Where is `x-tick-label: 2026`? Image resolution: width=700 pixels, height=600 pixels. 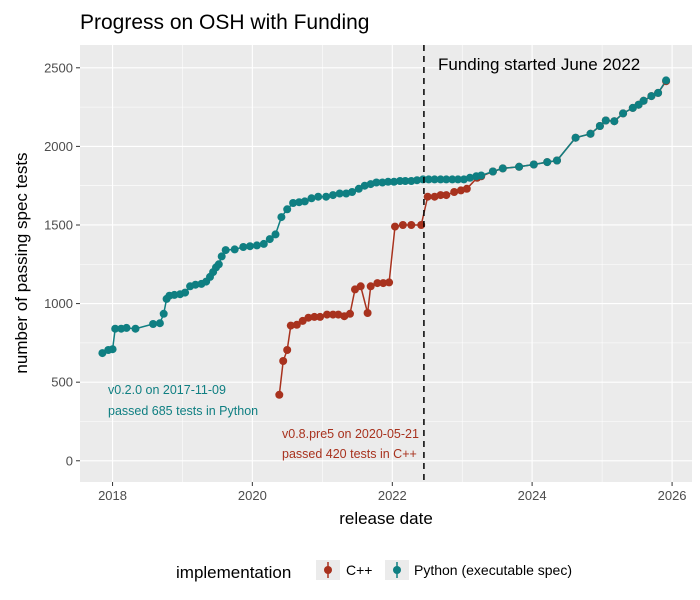 x-tick-label: 2026 is located at coordinates (672, 495).